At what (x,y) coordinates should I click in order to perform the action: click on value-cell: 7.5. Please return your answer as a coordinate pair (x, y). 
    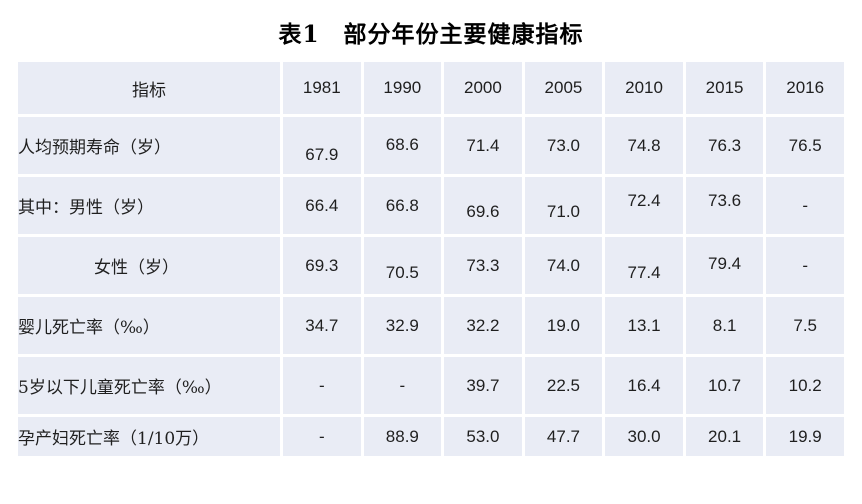
    Looking at the image, I should click on (805, 325).